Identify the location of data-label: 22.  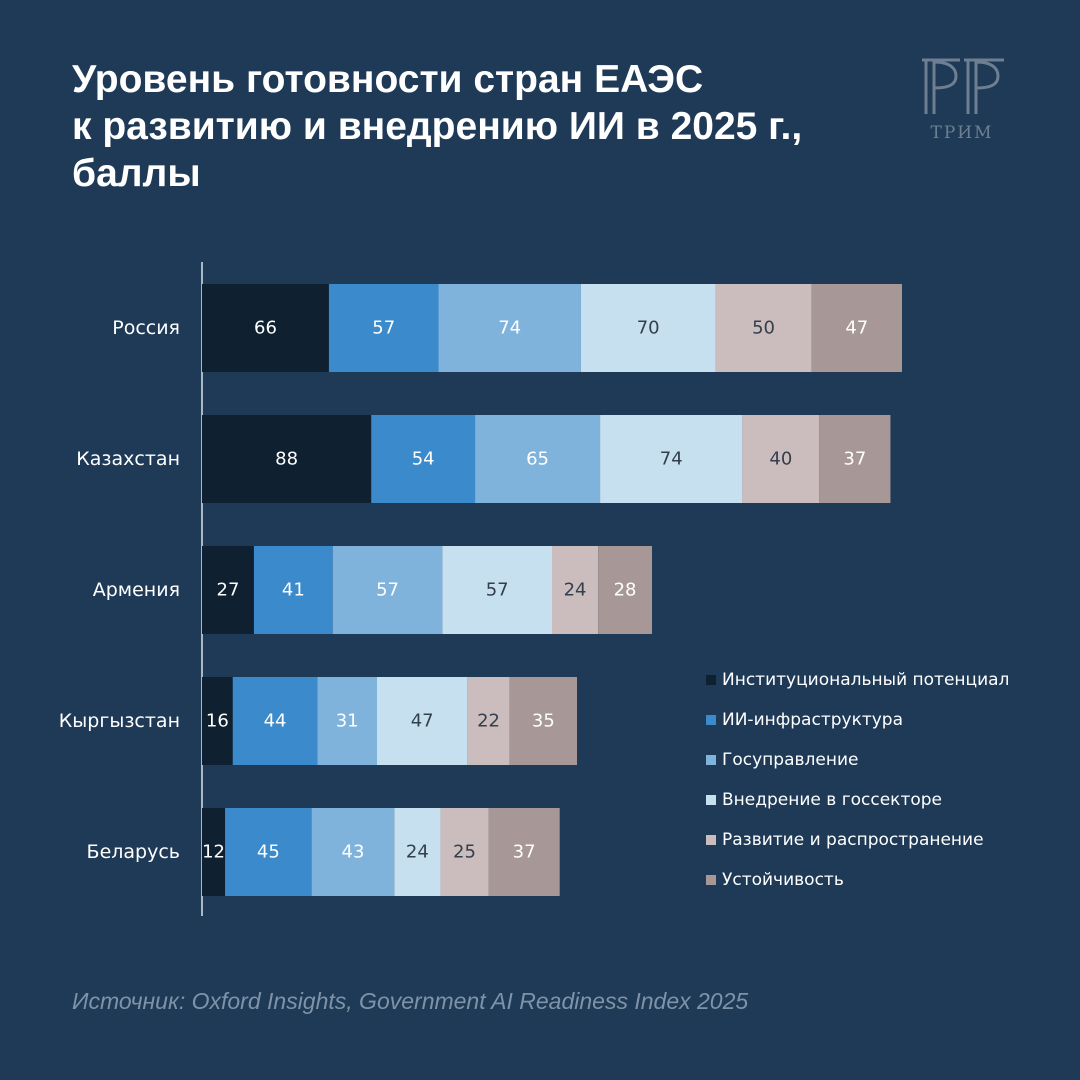
(488, 721).